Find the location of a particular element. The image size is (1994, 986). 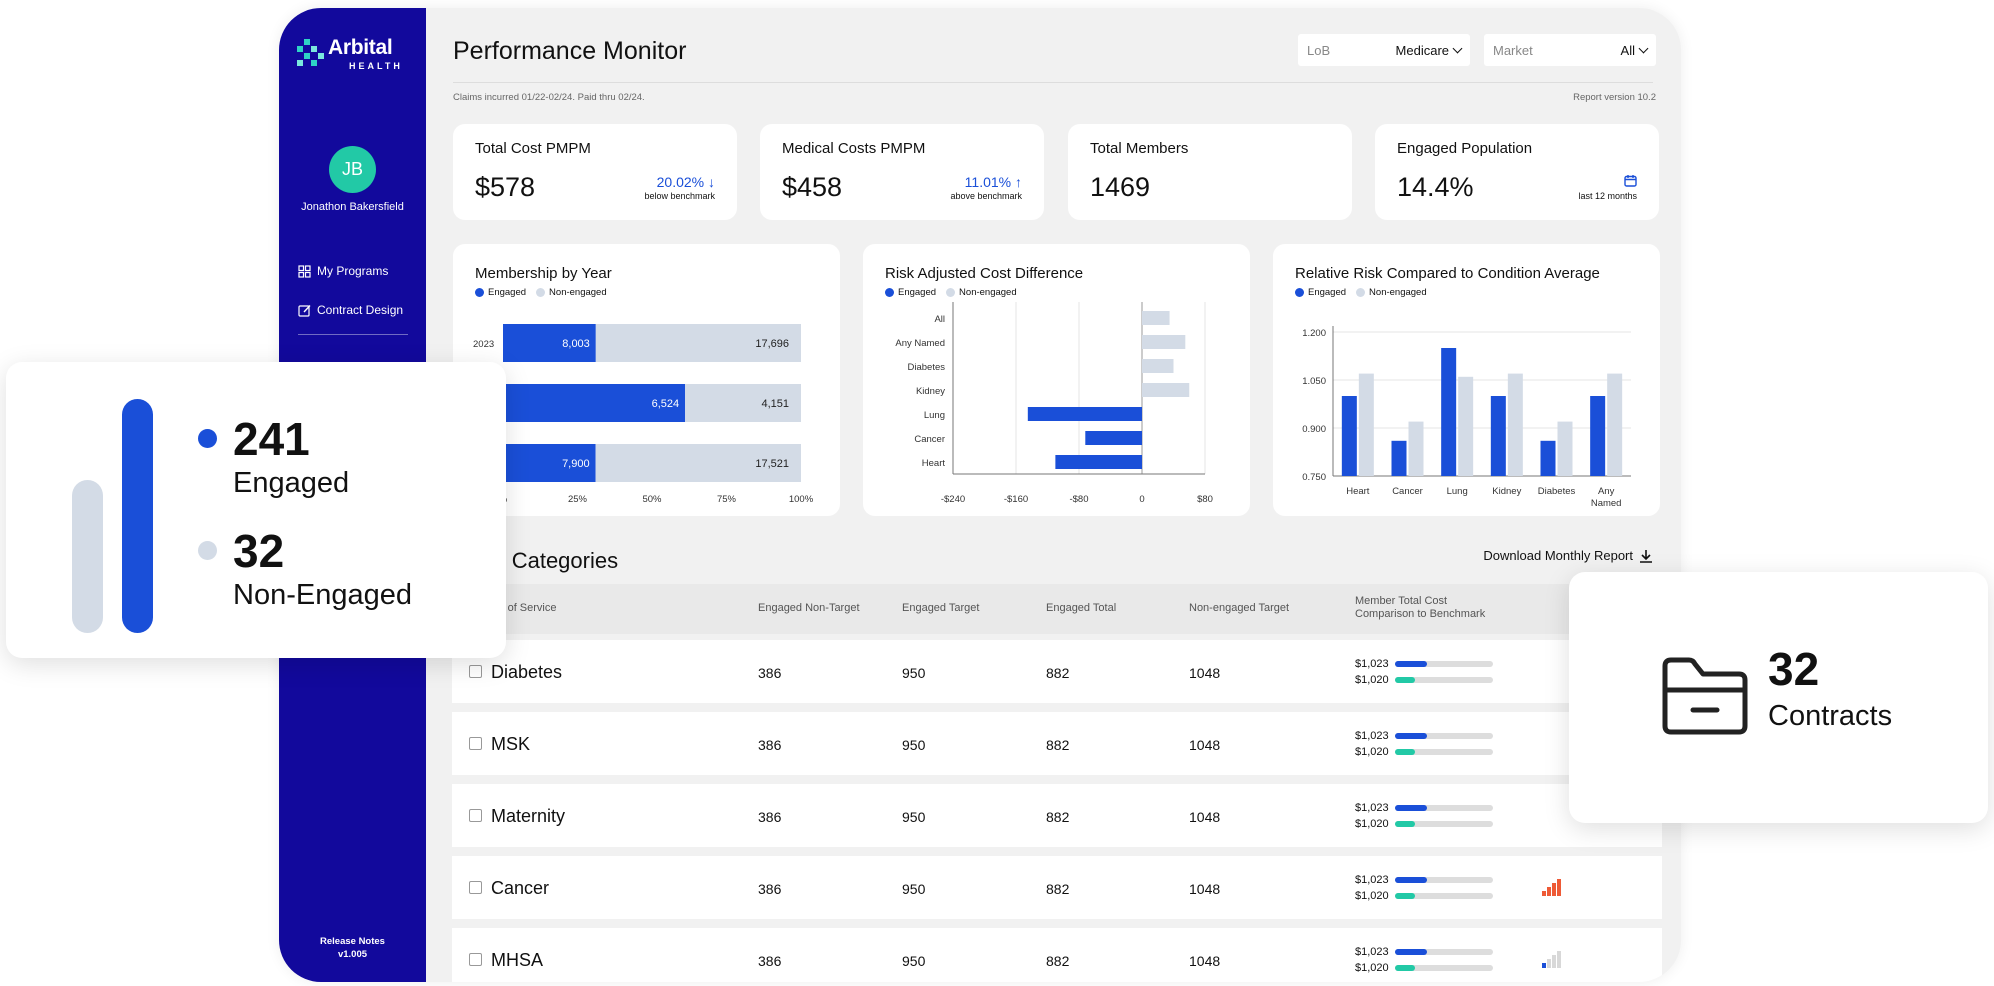

lob-select: LoB Medicare is located at coordinates (1384, 50).